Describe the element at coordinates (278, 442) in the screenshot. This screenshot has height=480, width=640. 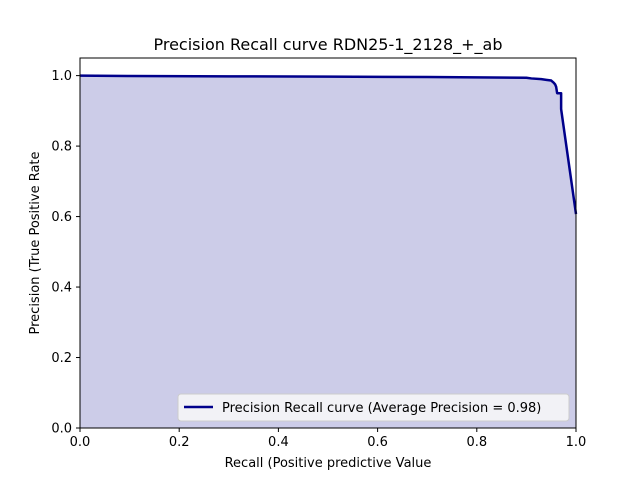
I see `x-tick-label: 0.4` at that location.